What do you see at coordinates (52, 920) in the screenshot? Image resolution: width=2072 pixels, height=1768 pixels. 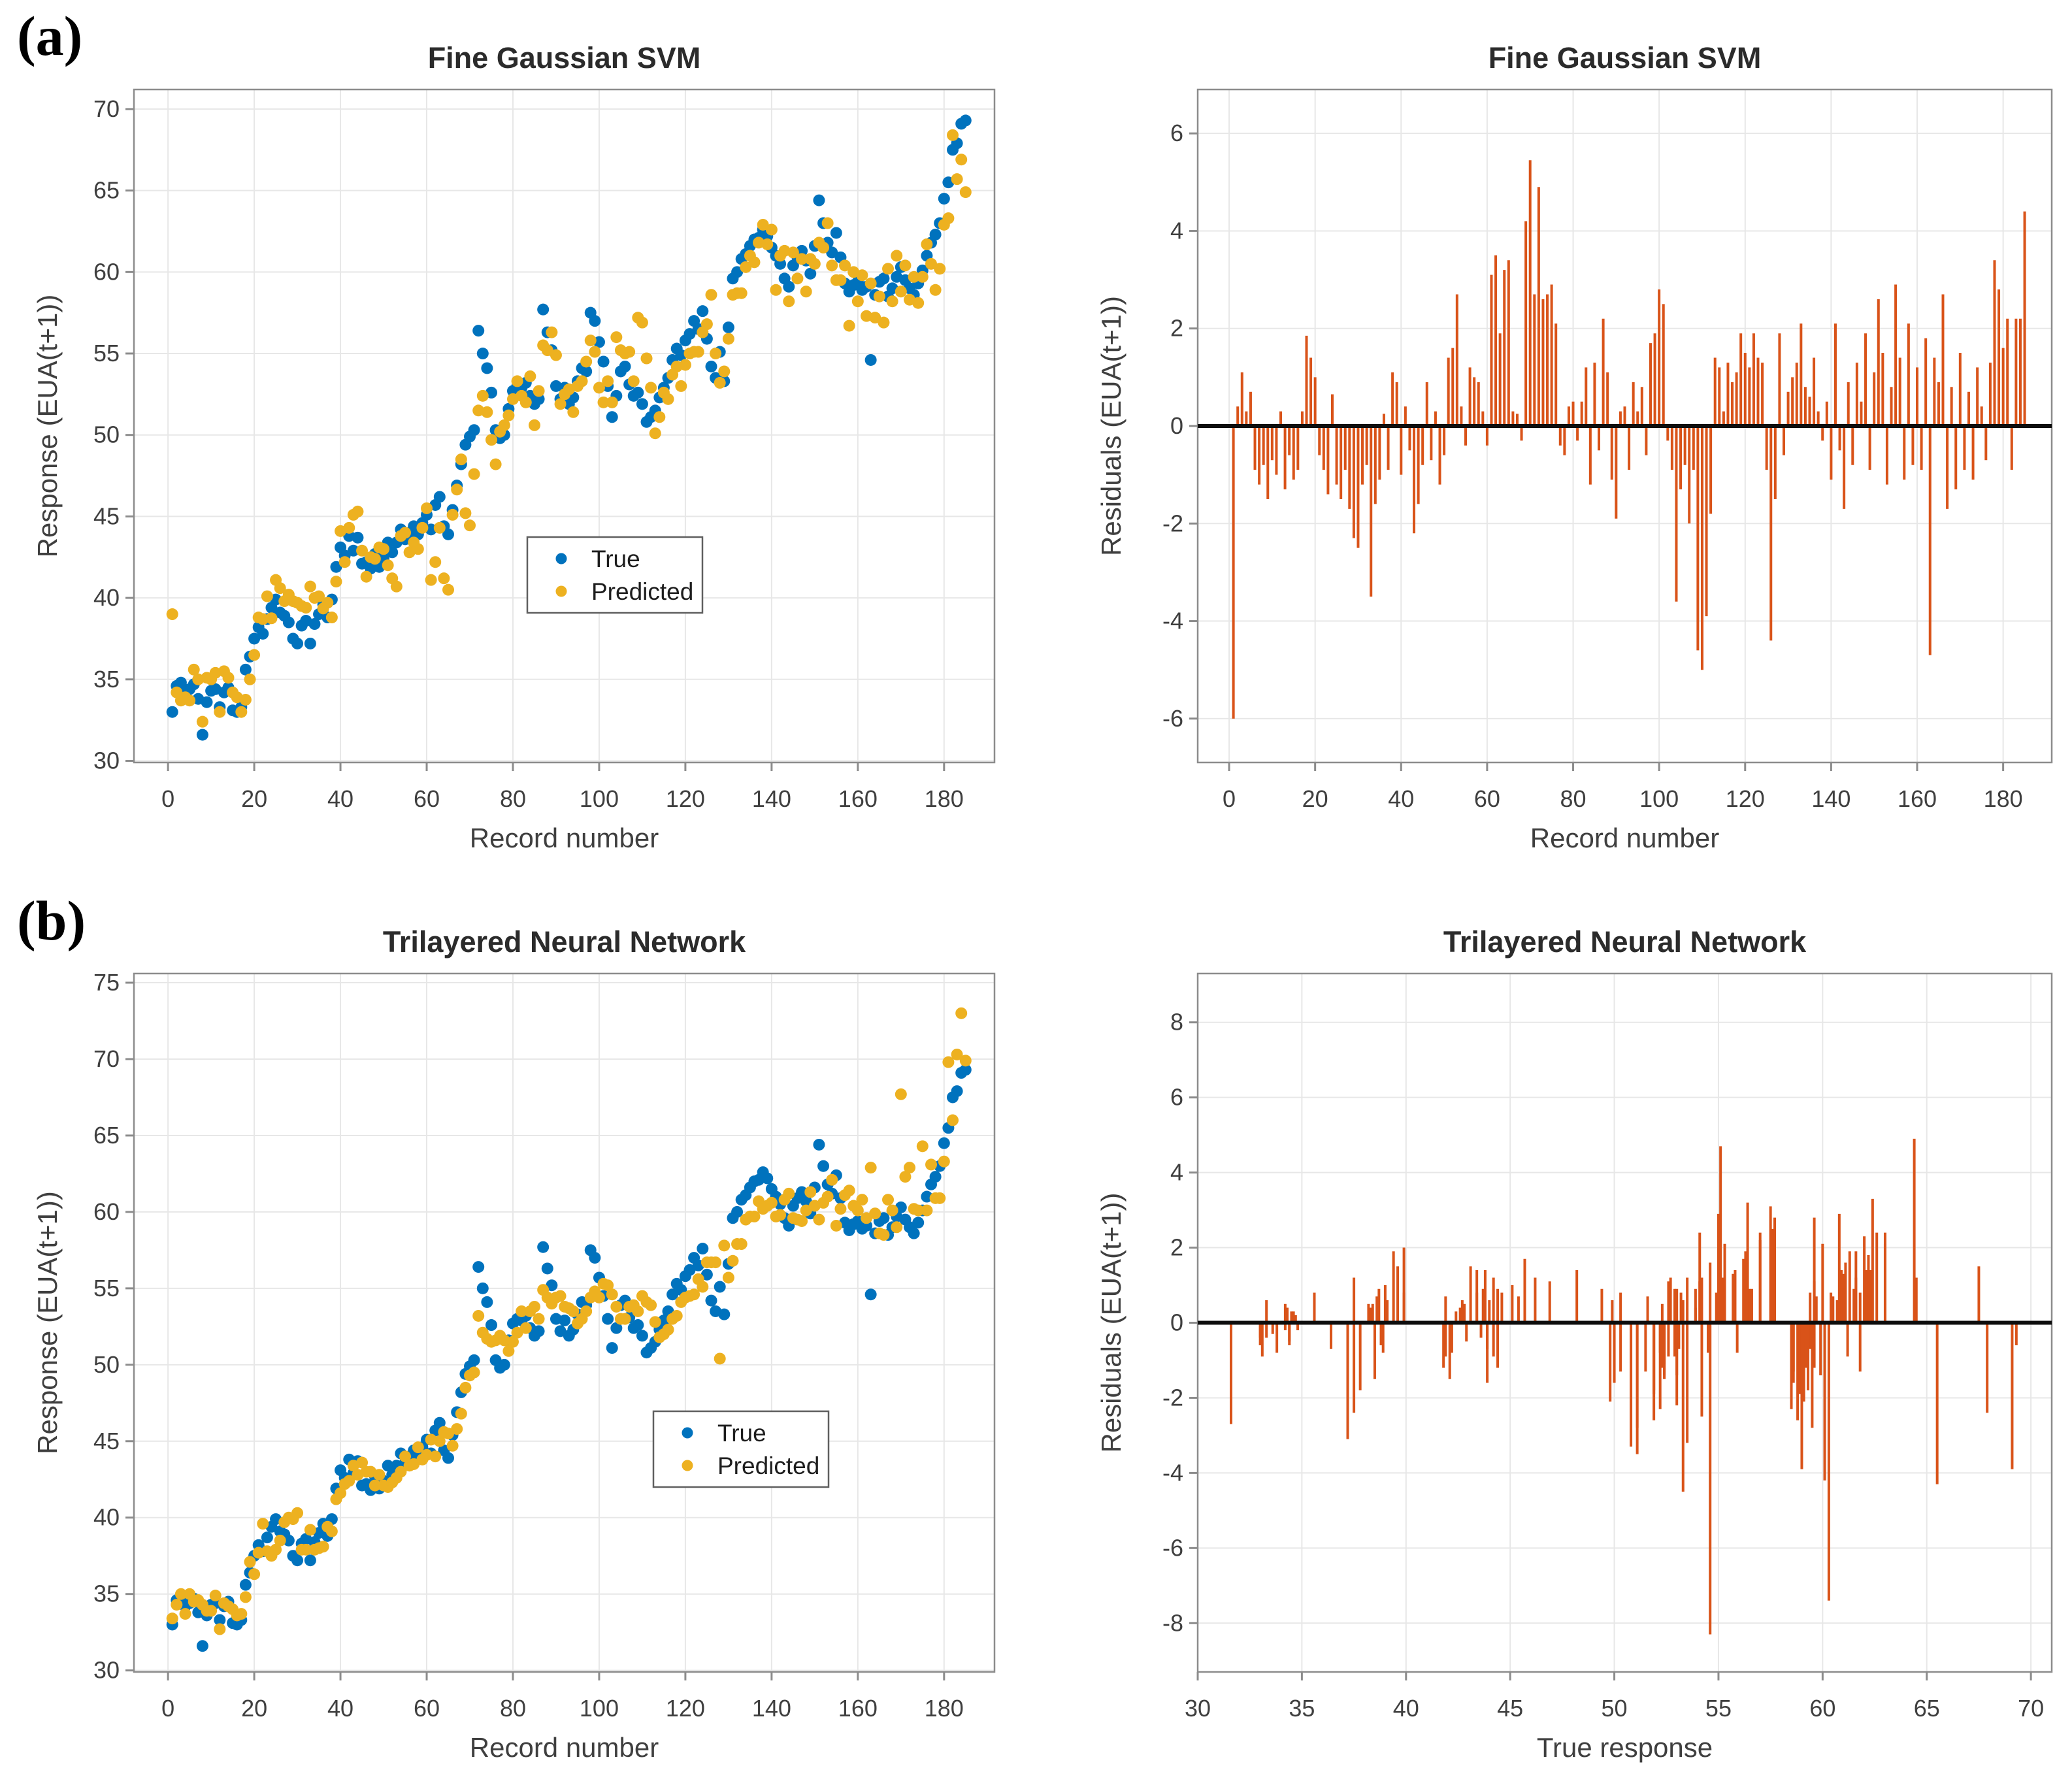 I see `panel-label-b: (b)` at bounding box center [52, 920].